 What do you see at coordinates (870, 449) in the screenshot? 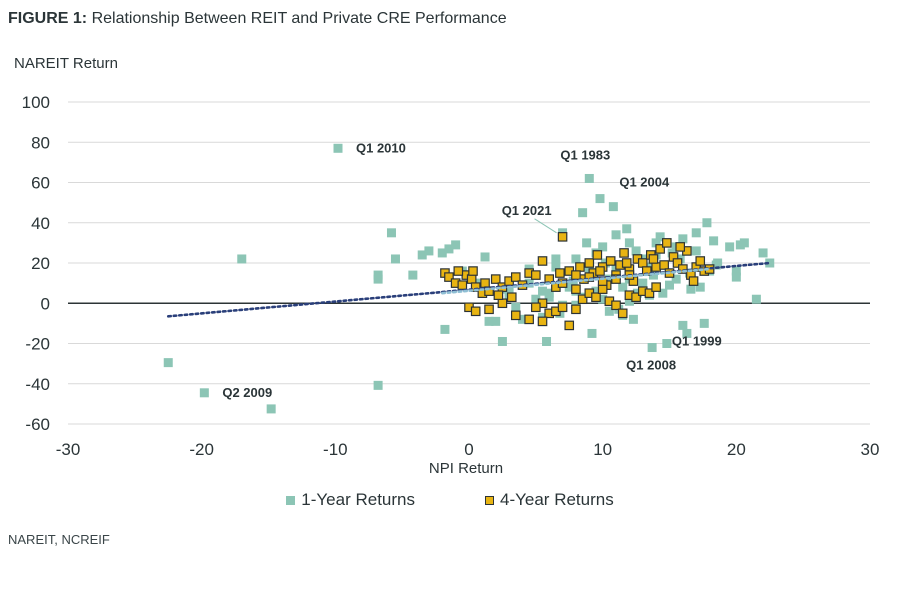
I see `x-tick-label: 30` at bounding box center [870, 449].